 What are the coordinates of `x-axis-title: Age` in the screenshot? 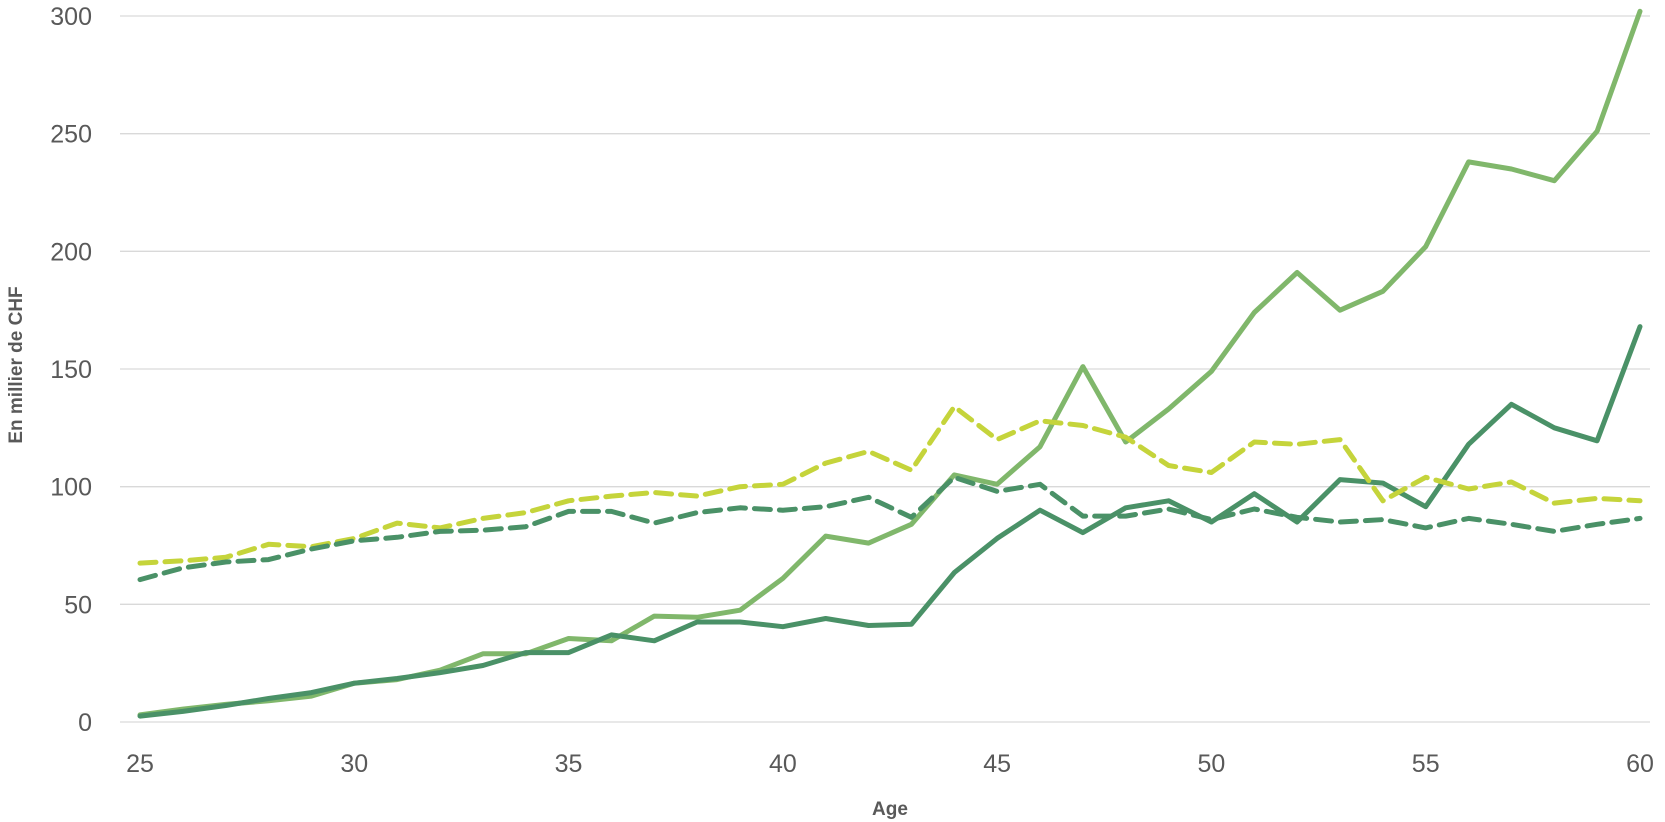 It's located at (890, 809).